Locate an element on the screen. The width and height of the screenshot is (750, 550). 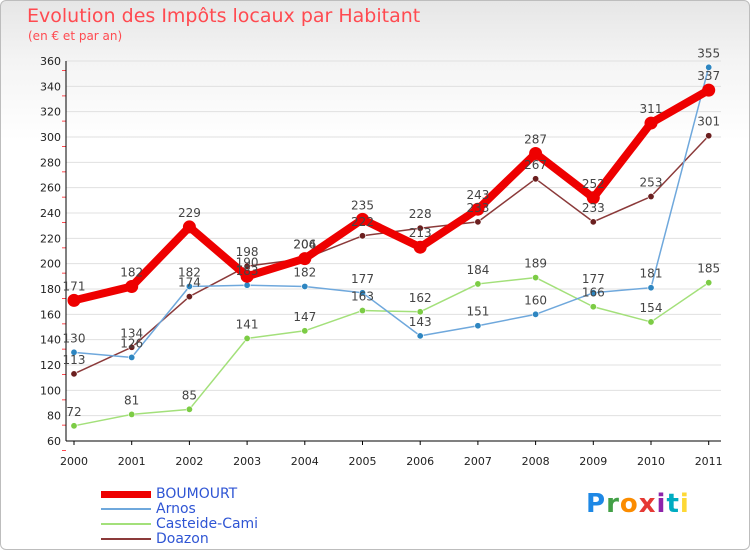
data-label: 160 is located at coordinates (535, 300).